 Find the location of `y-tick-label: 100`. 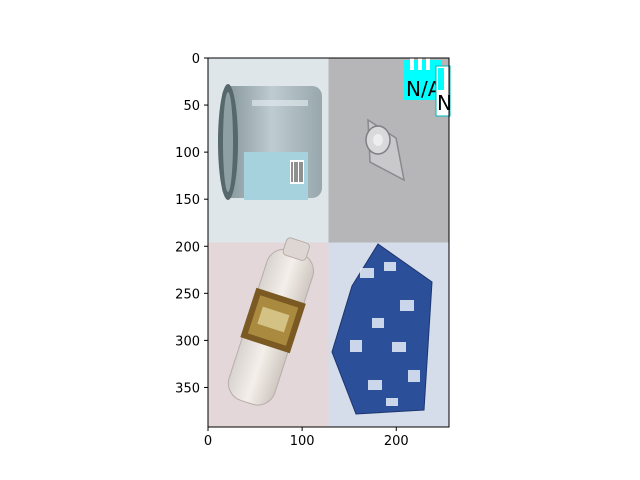

y-tick-label: 100 is located at coordinates (187, 153).